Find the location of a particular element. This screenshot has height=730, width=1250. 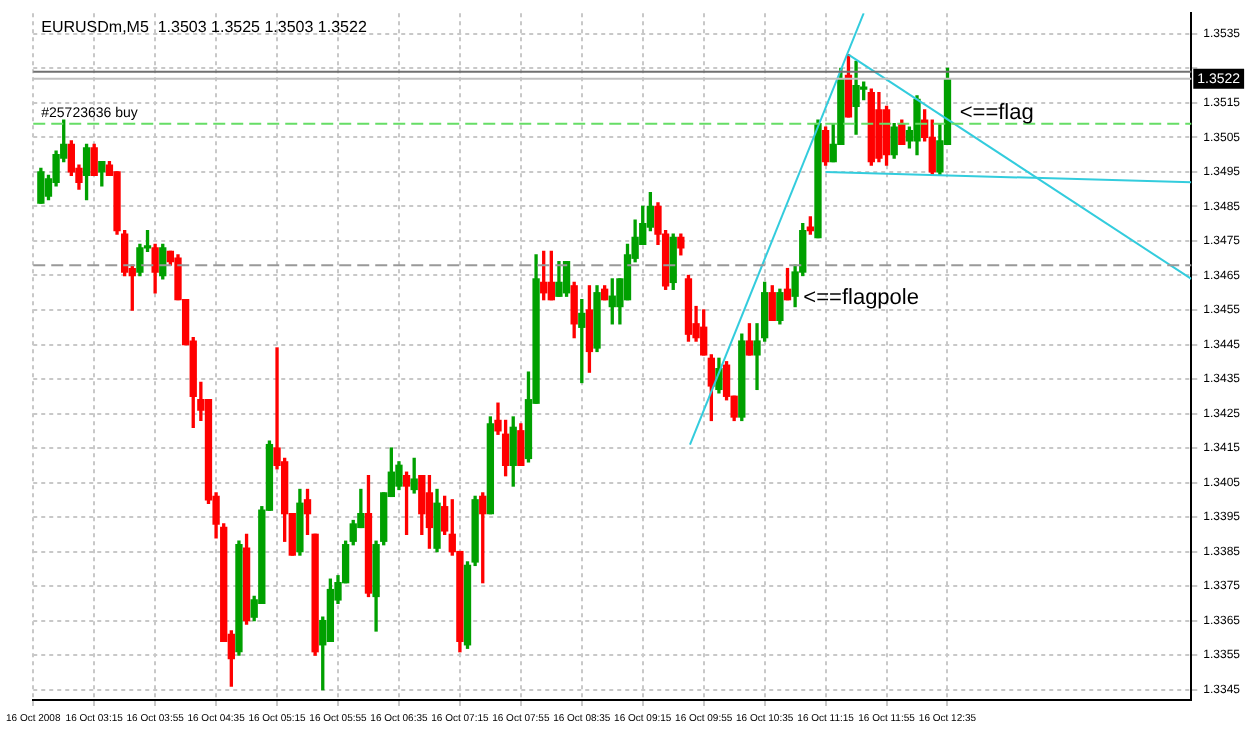

annotation: <==flag is located at coordinates (996, 112).